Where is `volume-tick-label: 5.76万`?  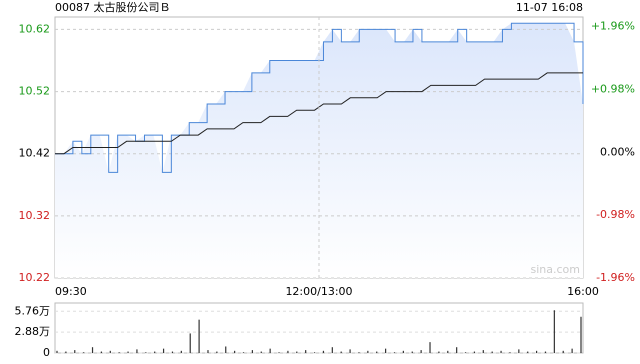
volume-tick-label: 5.76万 is located at coordinates (33, 310).